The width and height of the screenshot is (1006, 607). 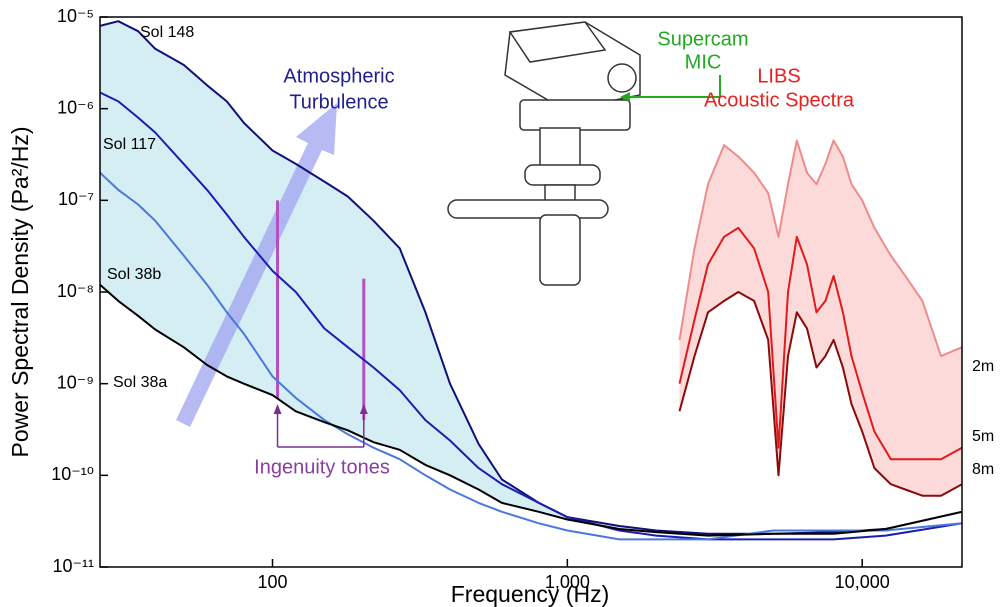 What do you see at coordinates (256, 265) in the screenshot?
I see `turbulence-arrow` at bounding box center [256, 265].